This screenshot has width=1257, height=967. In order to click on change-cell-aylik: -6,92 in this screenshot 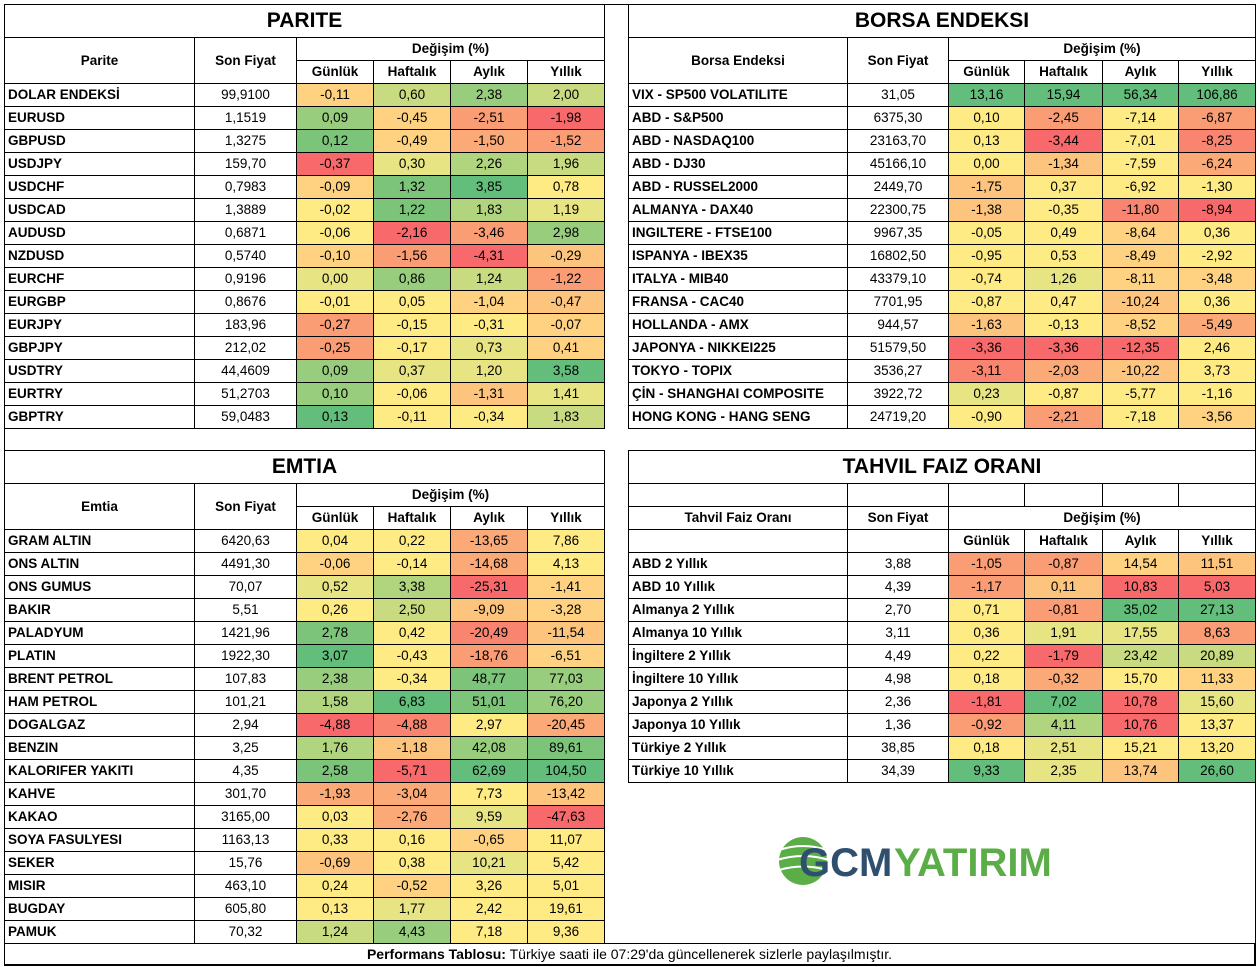, I will do `click(1140, 187)`.